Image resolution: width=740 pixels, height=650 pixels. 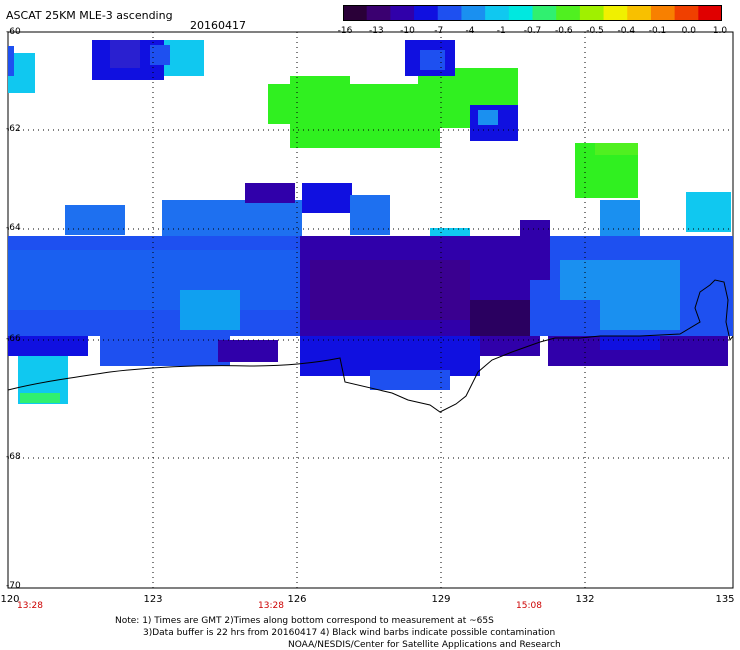 I want to click on colorbar-label: -4, so click(x=470, y=31).